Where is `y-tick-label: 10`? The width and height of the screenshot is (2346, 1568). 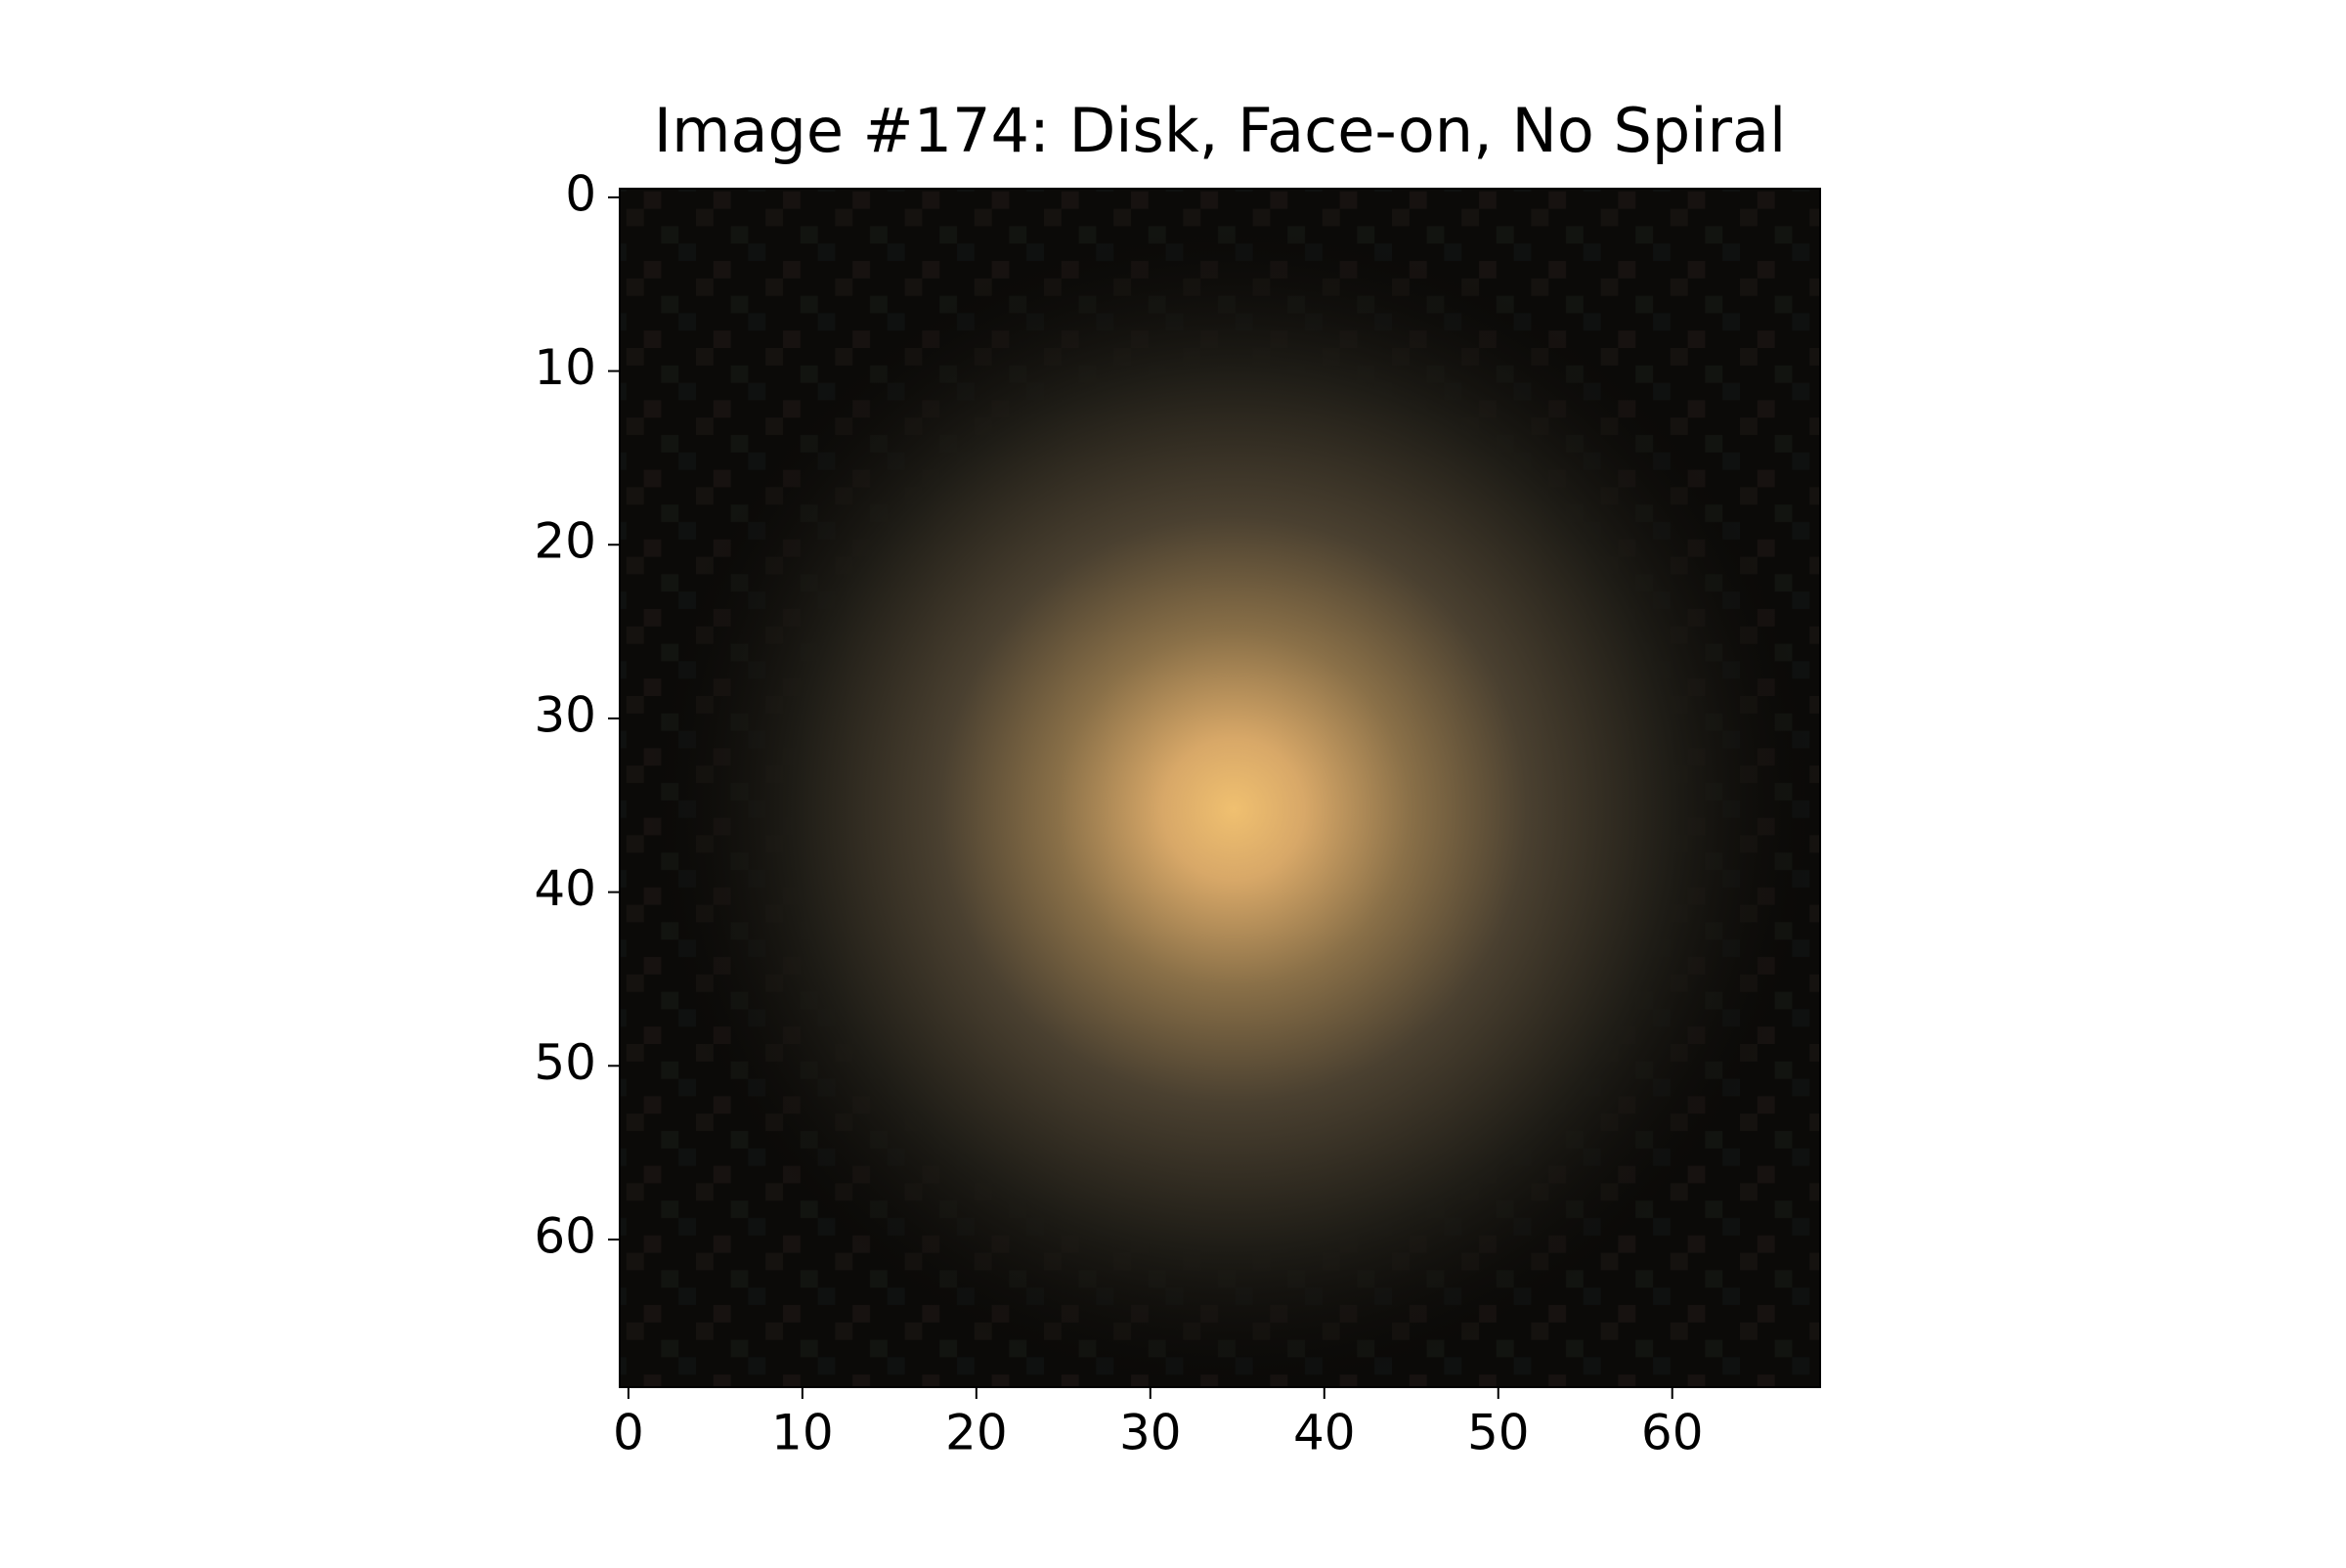 y-tick-label: 10 is located at coordinates (565, 368).